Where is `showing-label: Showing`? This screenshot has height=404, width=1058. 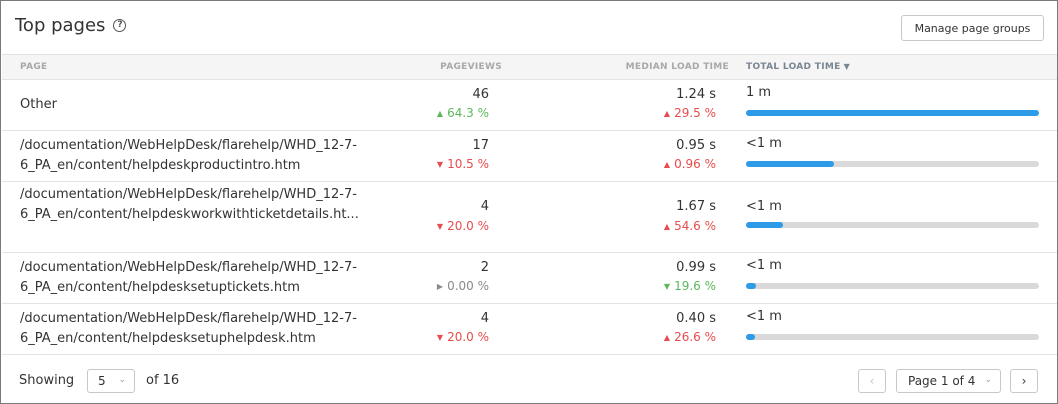 showing-label: Showing is located at coordinates (47, 380).